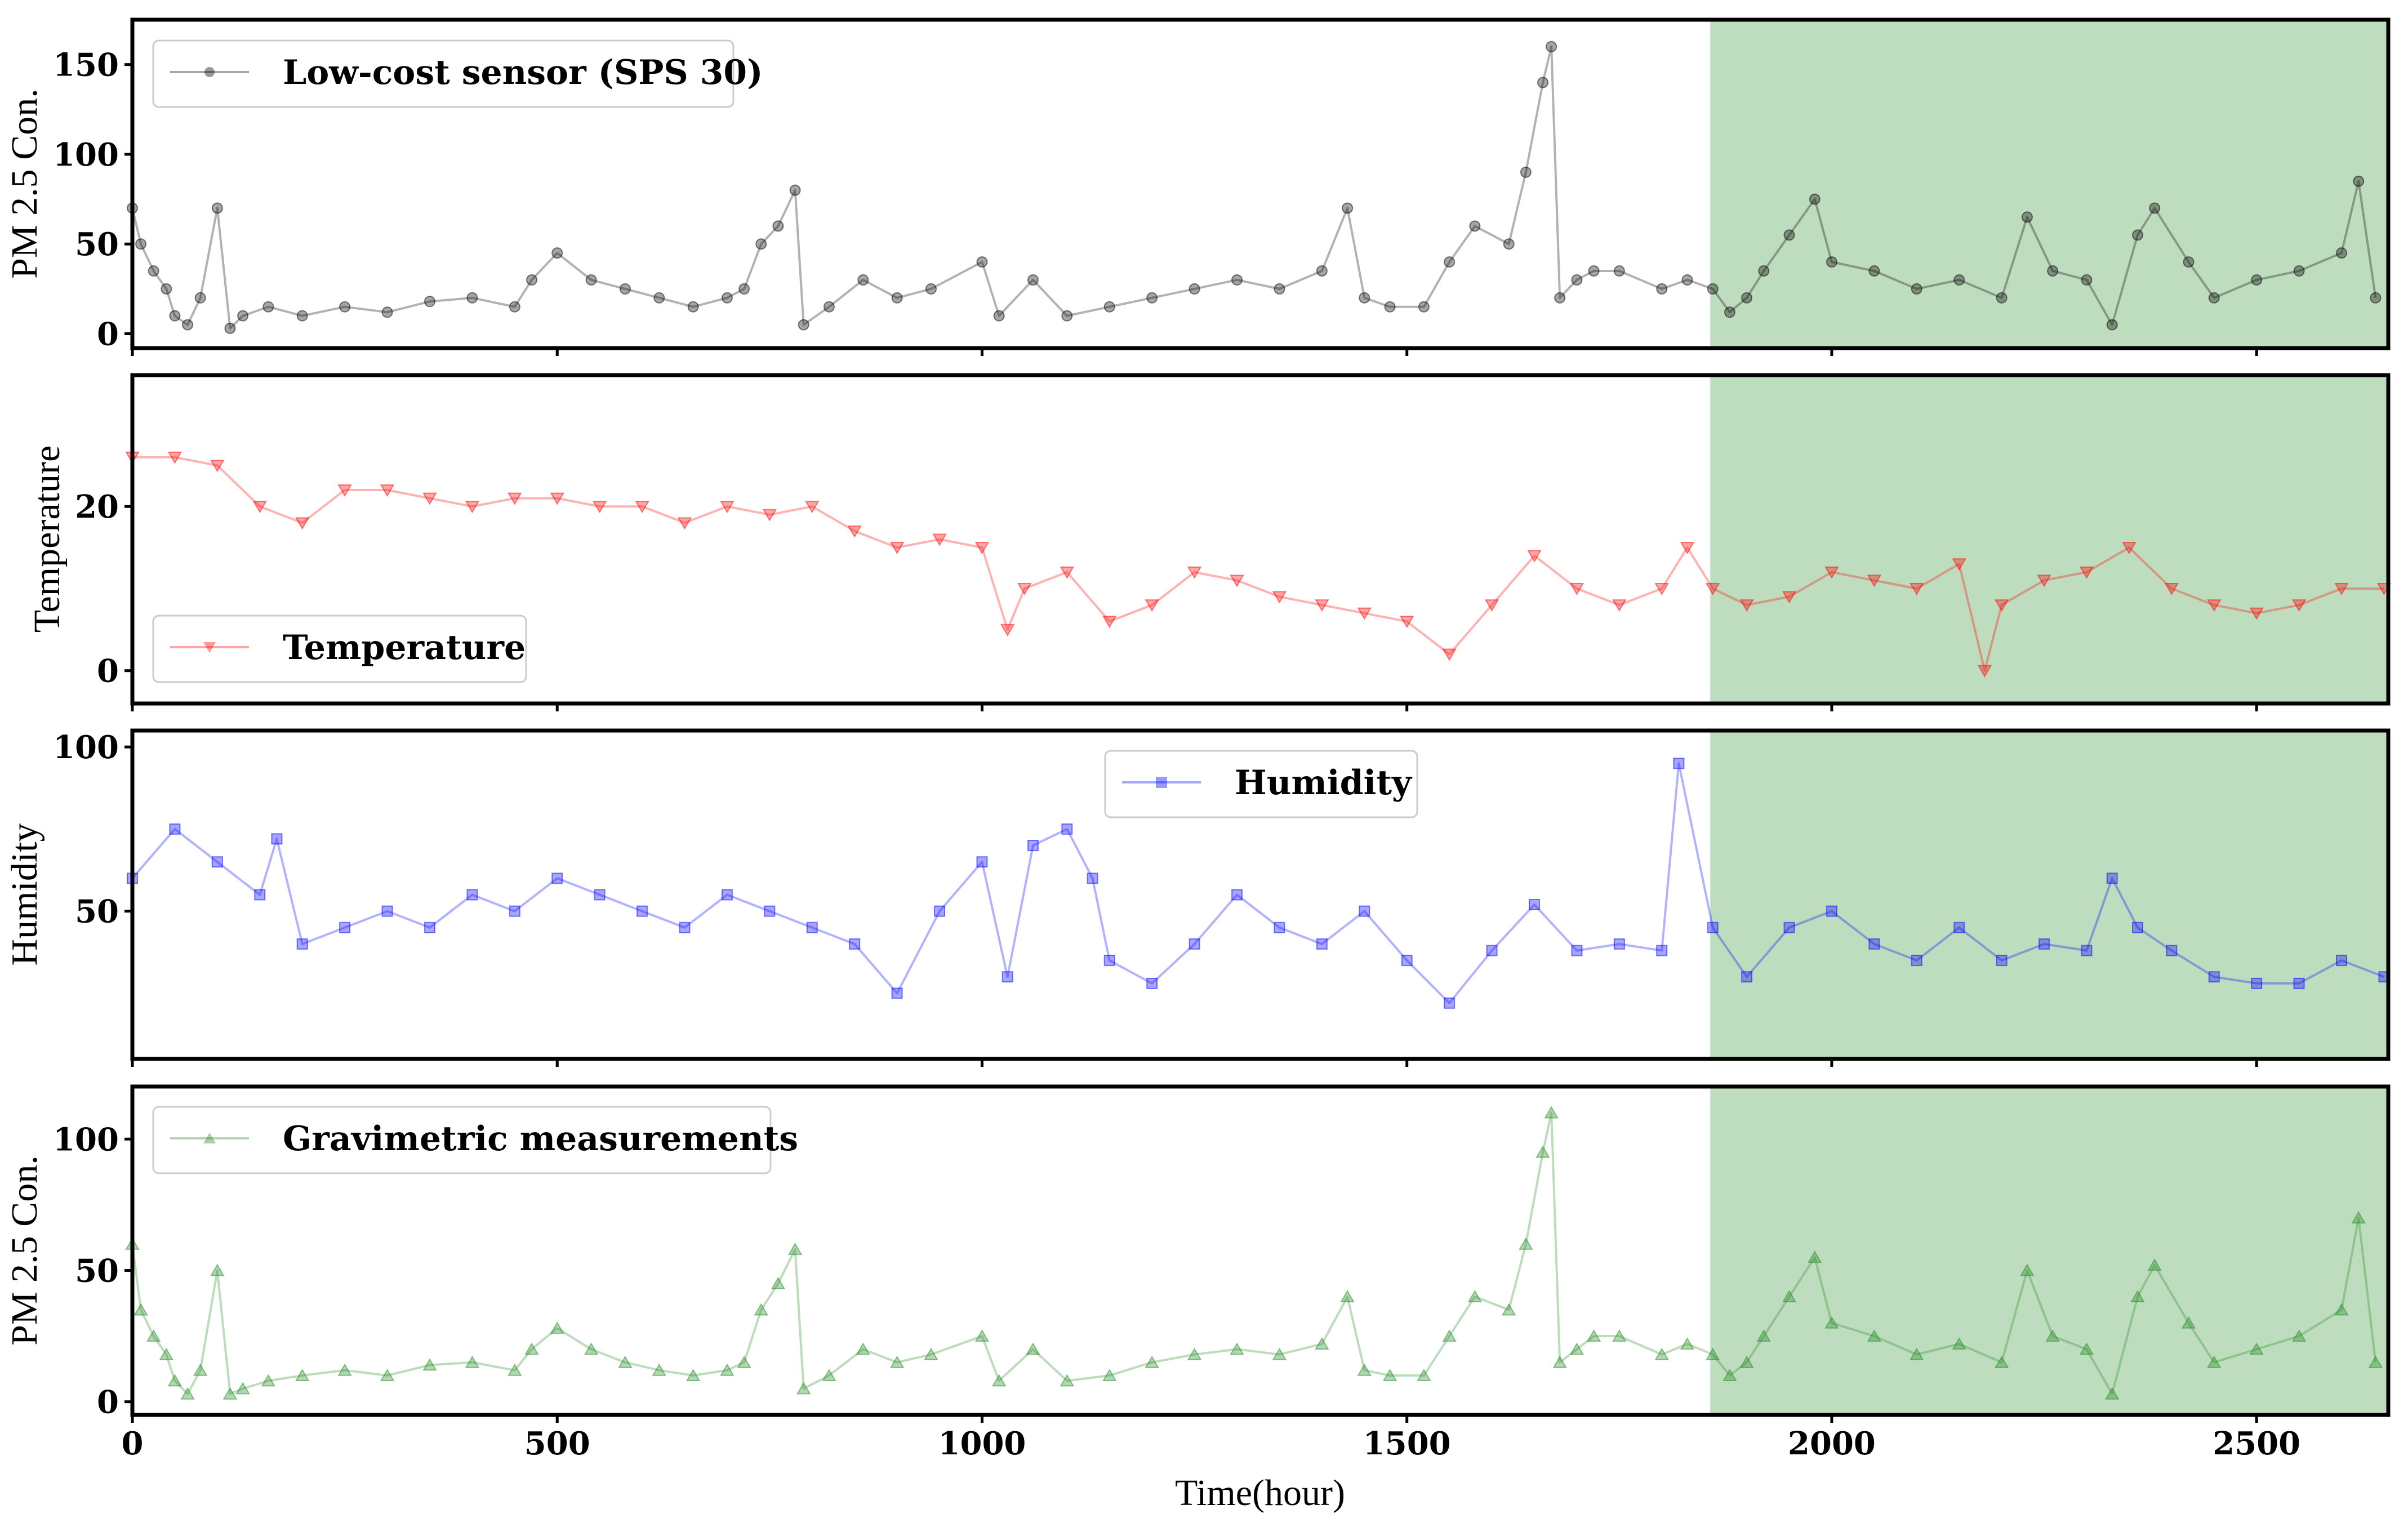 The width and height of the screenshot is (2408, 1527). I want to click on y-tick-label: 100, so click(86, 1139).